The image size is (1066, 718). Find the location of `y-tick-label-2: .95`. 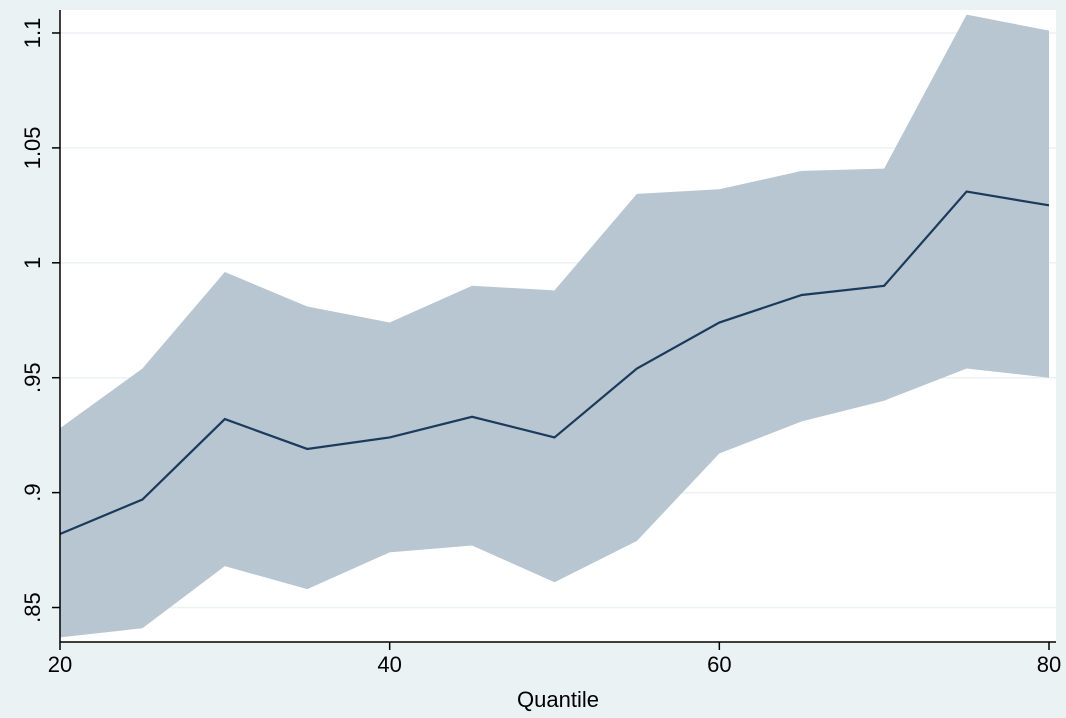

y-tick-label-2: .95 is located at coordinates (32, 377).